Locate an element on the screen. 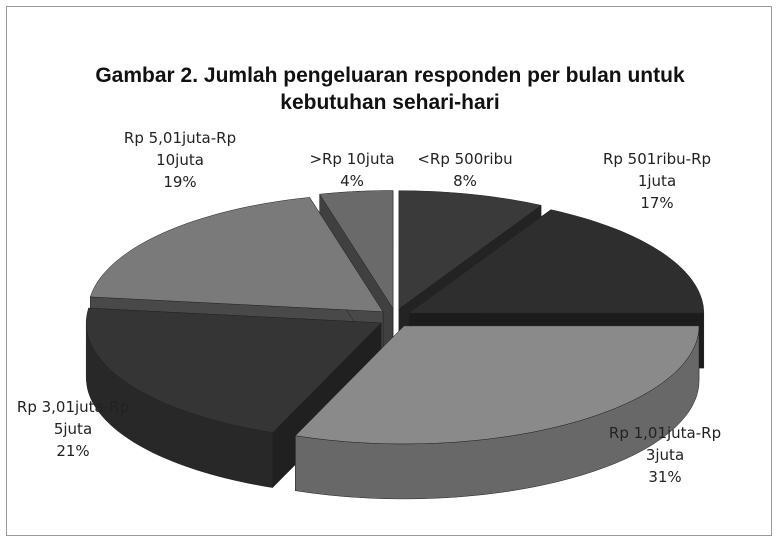 The height and width of the screenshot is (543, 780). category-label: Rp 501ribu-Rp 1juta is located at coordinates (657, 170).